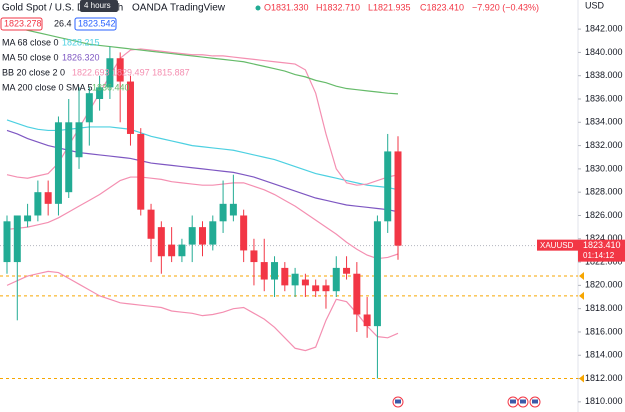 This screenshot has height=412, width=625. Describe the element at coordinates (595, 5) in the screenshot. I see `currency-label: USD` at that location.